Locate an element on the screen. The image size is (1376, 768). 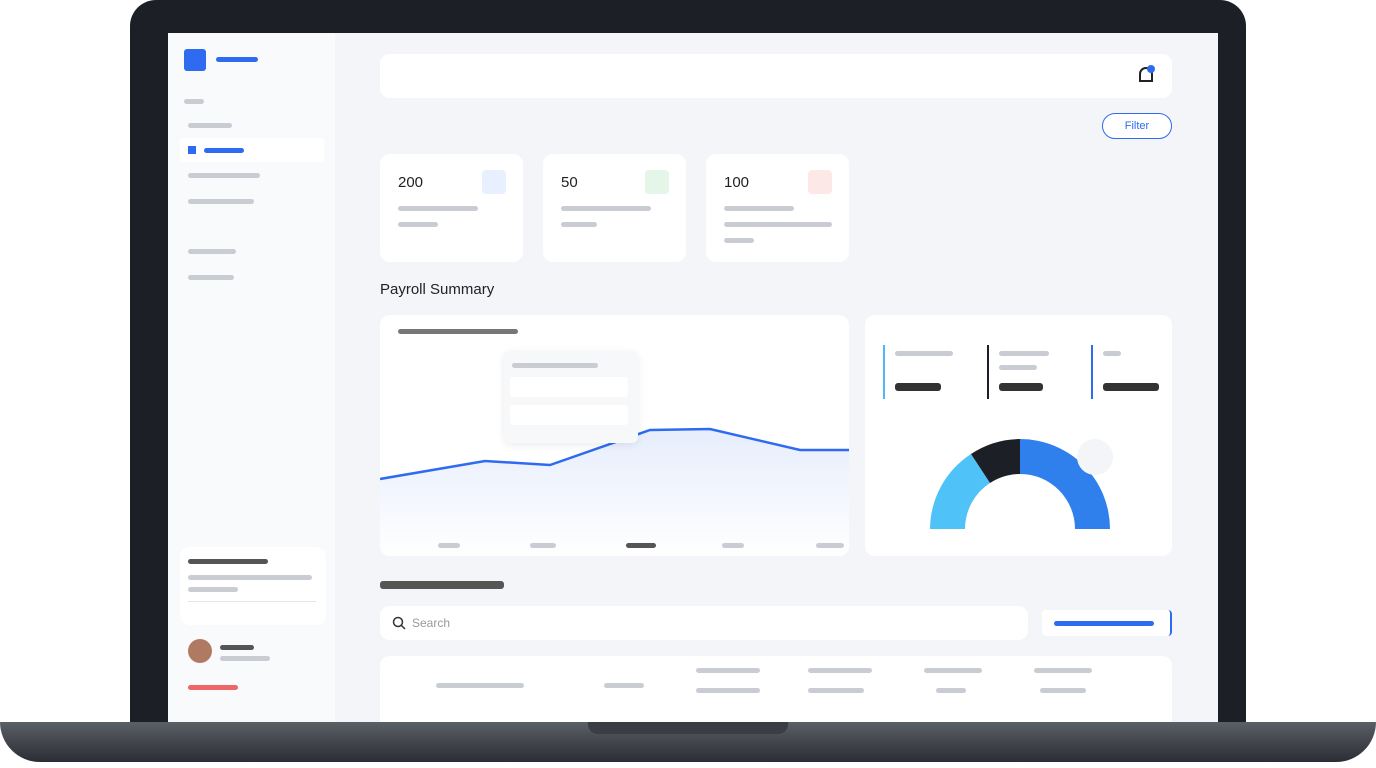
line-chart is located at coordinates (614, 491).